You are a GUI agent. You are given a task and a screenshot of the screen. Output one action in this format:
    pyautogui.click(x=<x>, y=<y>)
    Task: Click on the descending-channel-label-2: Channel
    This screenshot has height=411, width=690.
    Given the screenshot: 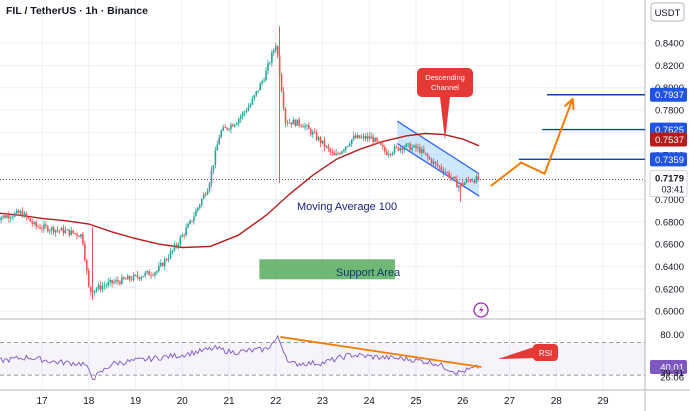 What is the action you would take?
    pyautogui.click(x=445, y=87)
    